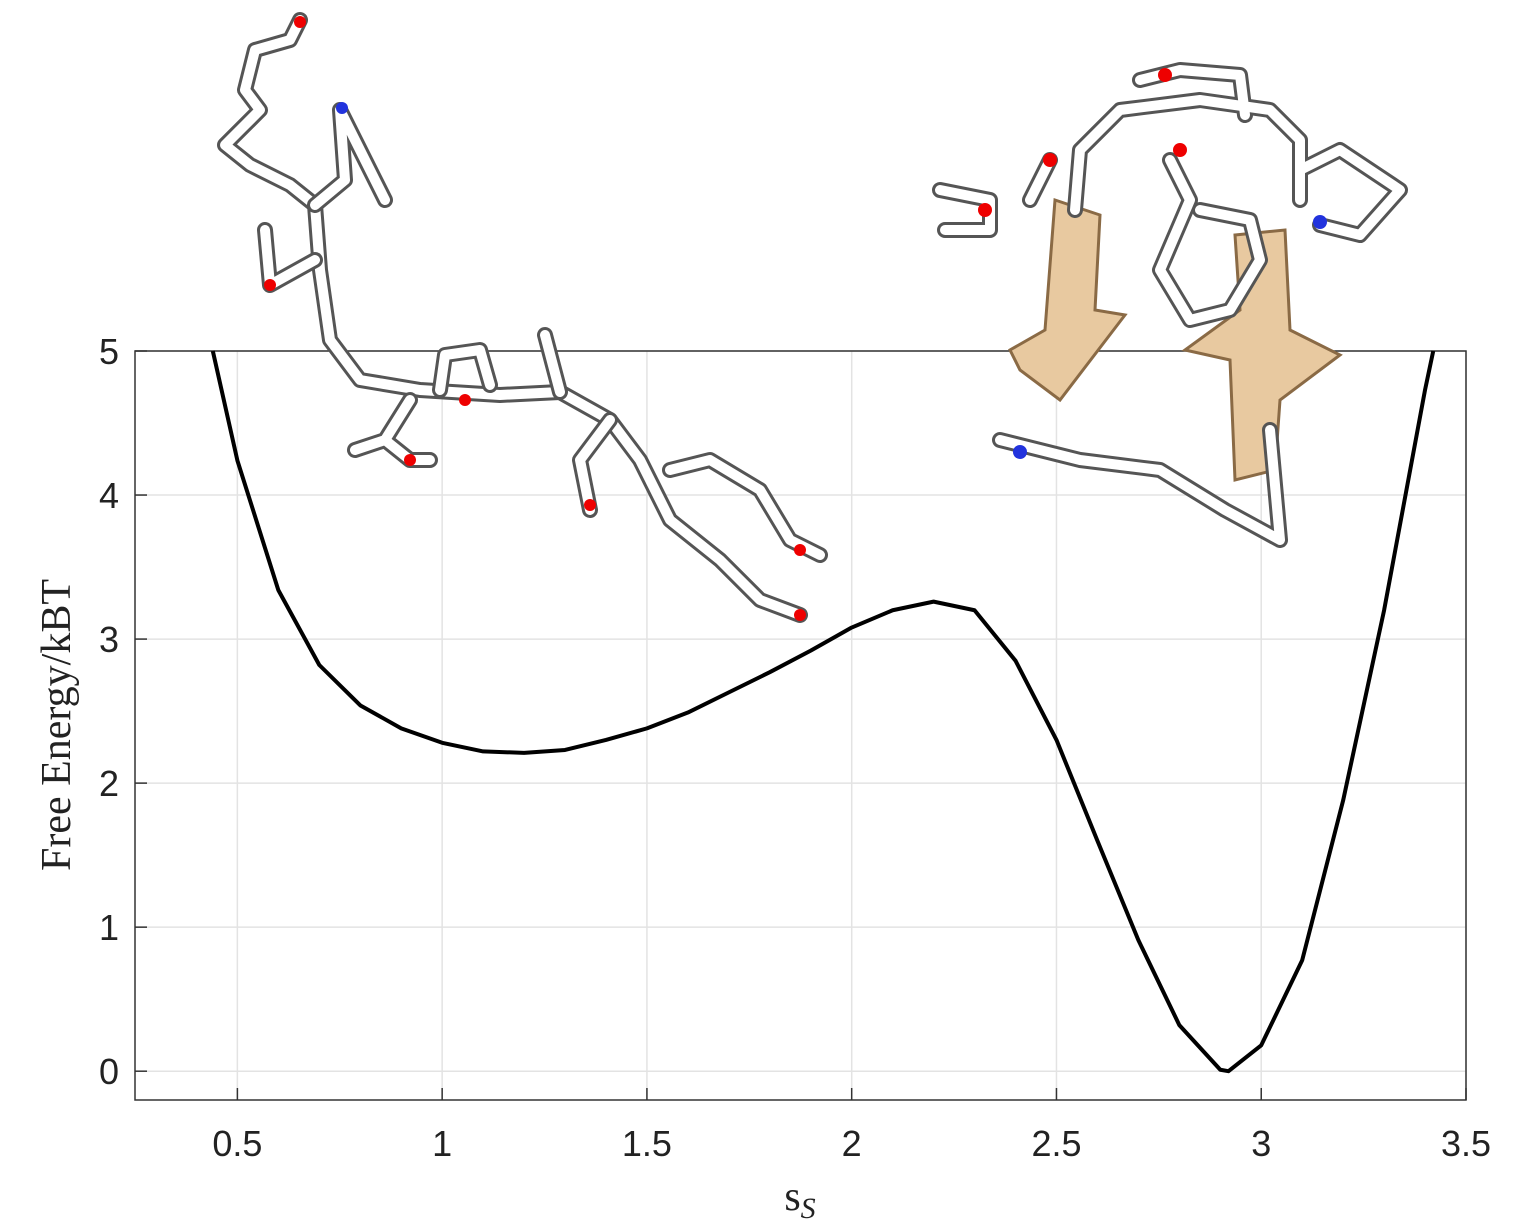  I want to click on x-tick-label: 0.5, so click(237, 1143).